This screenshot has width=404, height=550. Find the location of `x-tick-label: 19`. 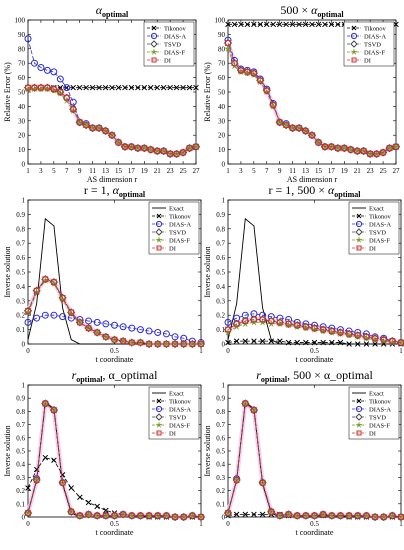

x-tick-label: 19 is located at coordinates (145, 171).